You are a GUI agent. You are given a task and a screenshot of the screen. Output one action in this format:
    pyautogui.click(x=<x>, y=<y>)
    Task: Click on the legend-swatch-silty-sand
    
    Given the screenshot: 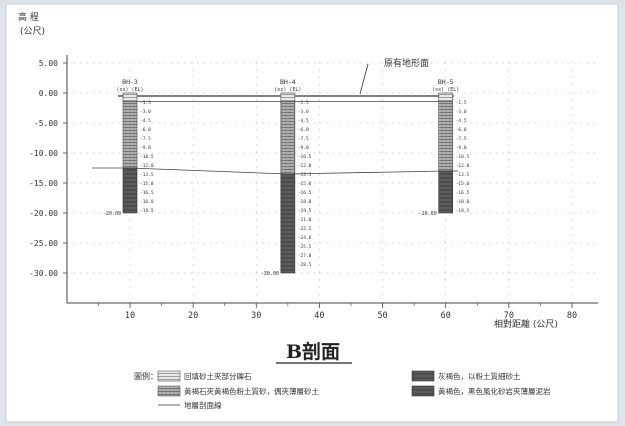 What is the action you would take?
    pyautogui.click(x=423, y=376)
    